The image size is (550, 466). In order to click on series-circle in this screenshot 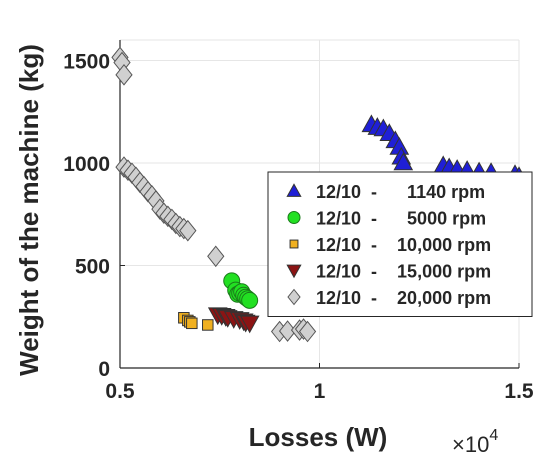, I will do `click(241, 290)`.